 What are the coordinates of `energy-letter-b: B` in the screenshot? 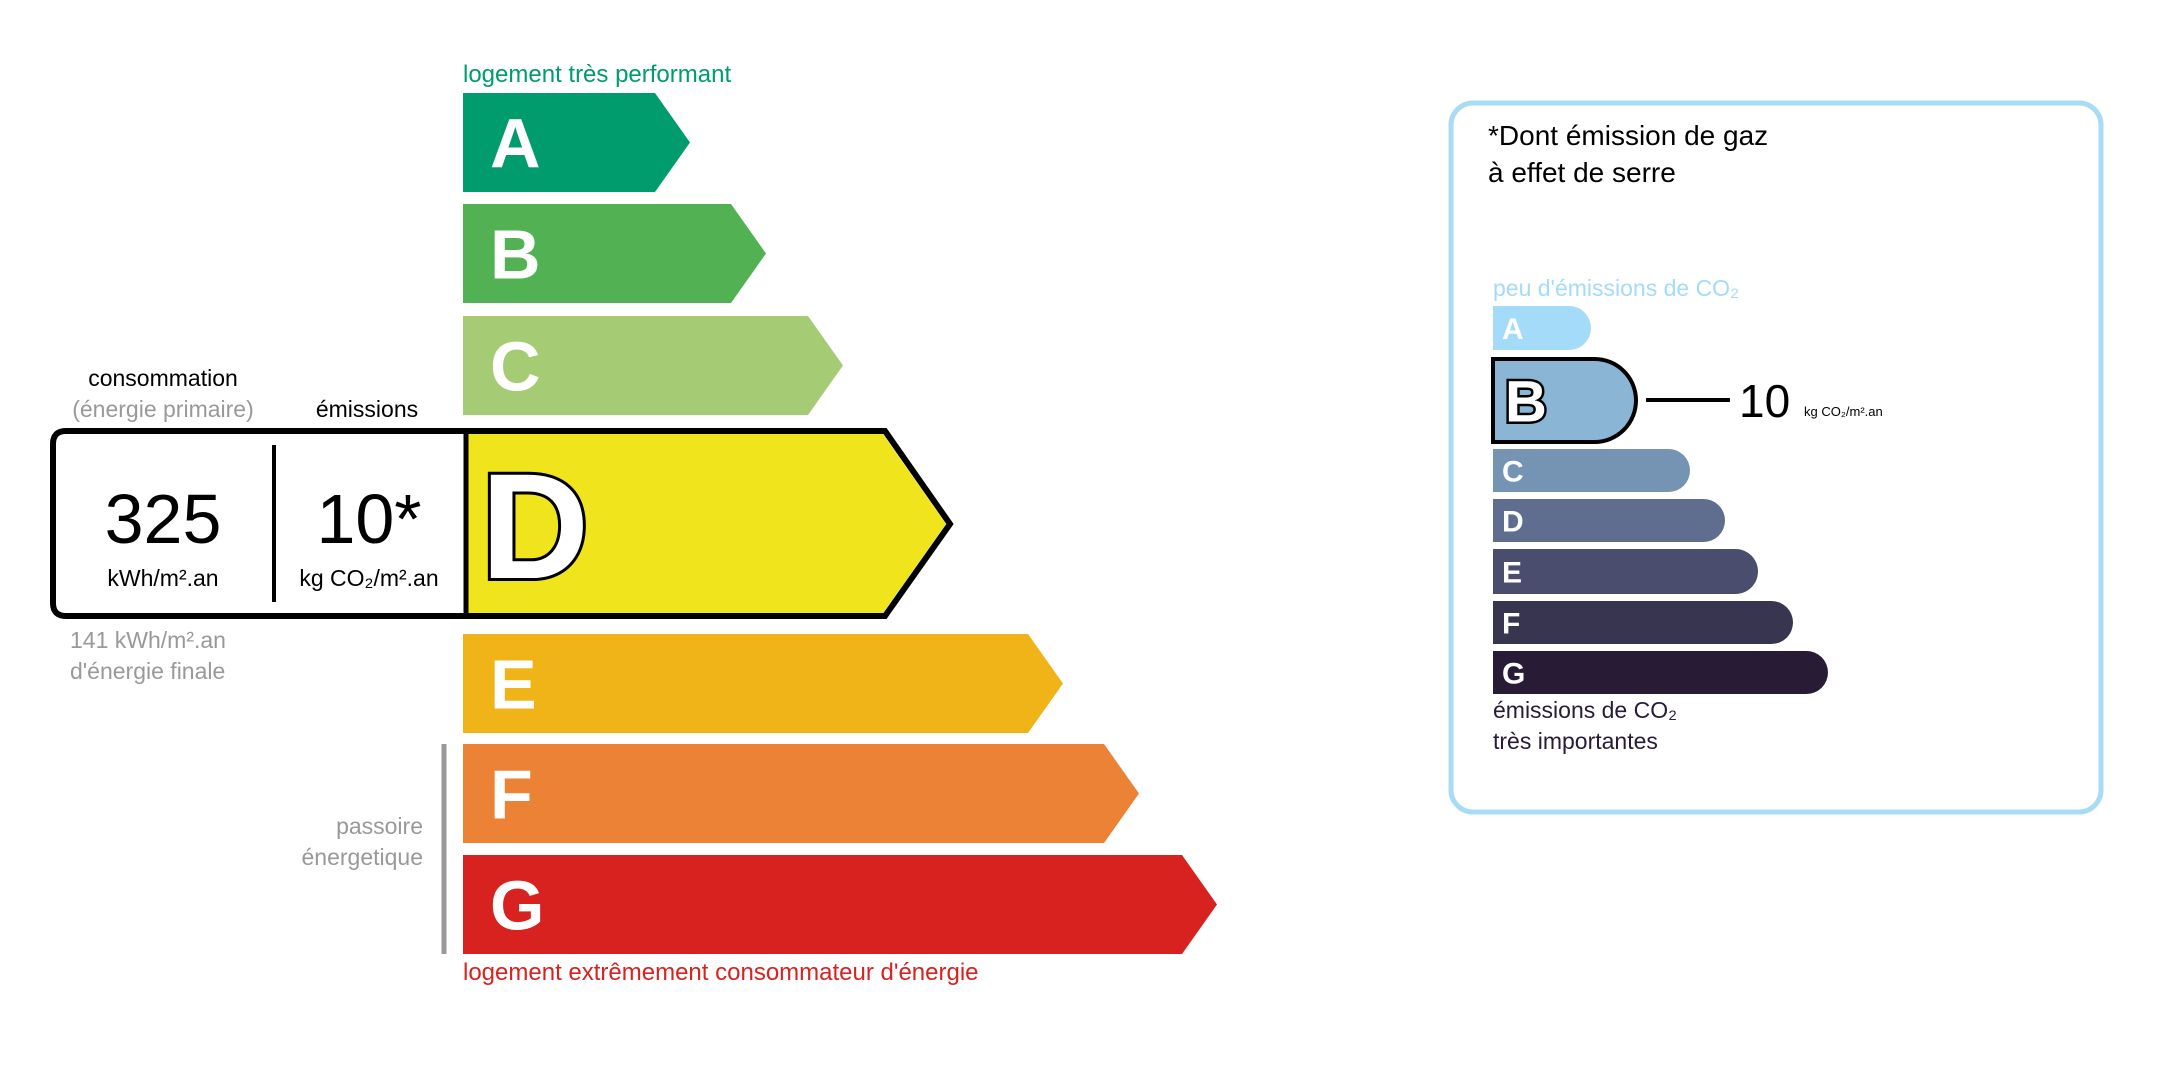 It's located at (515, 255).